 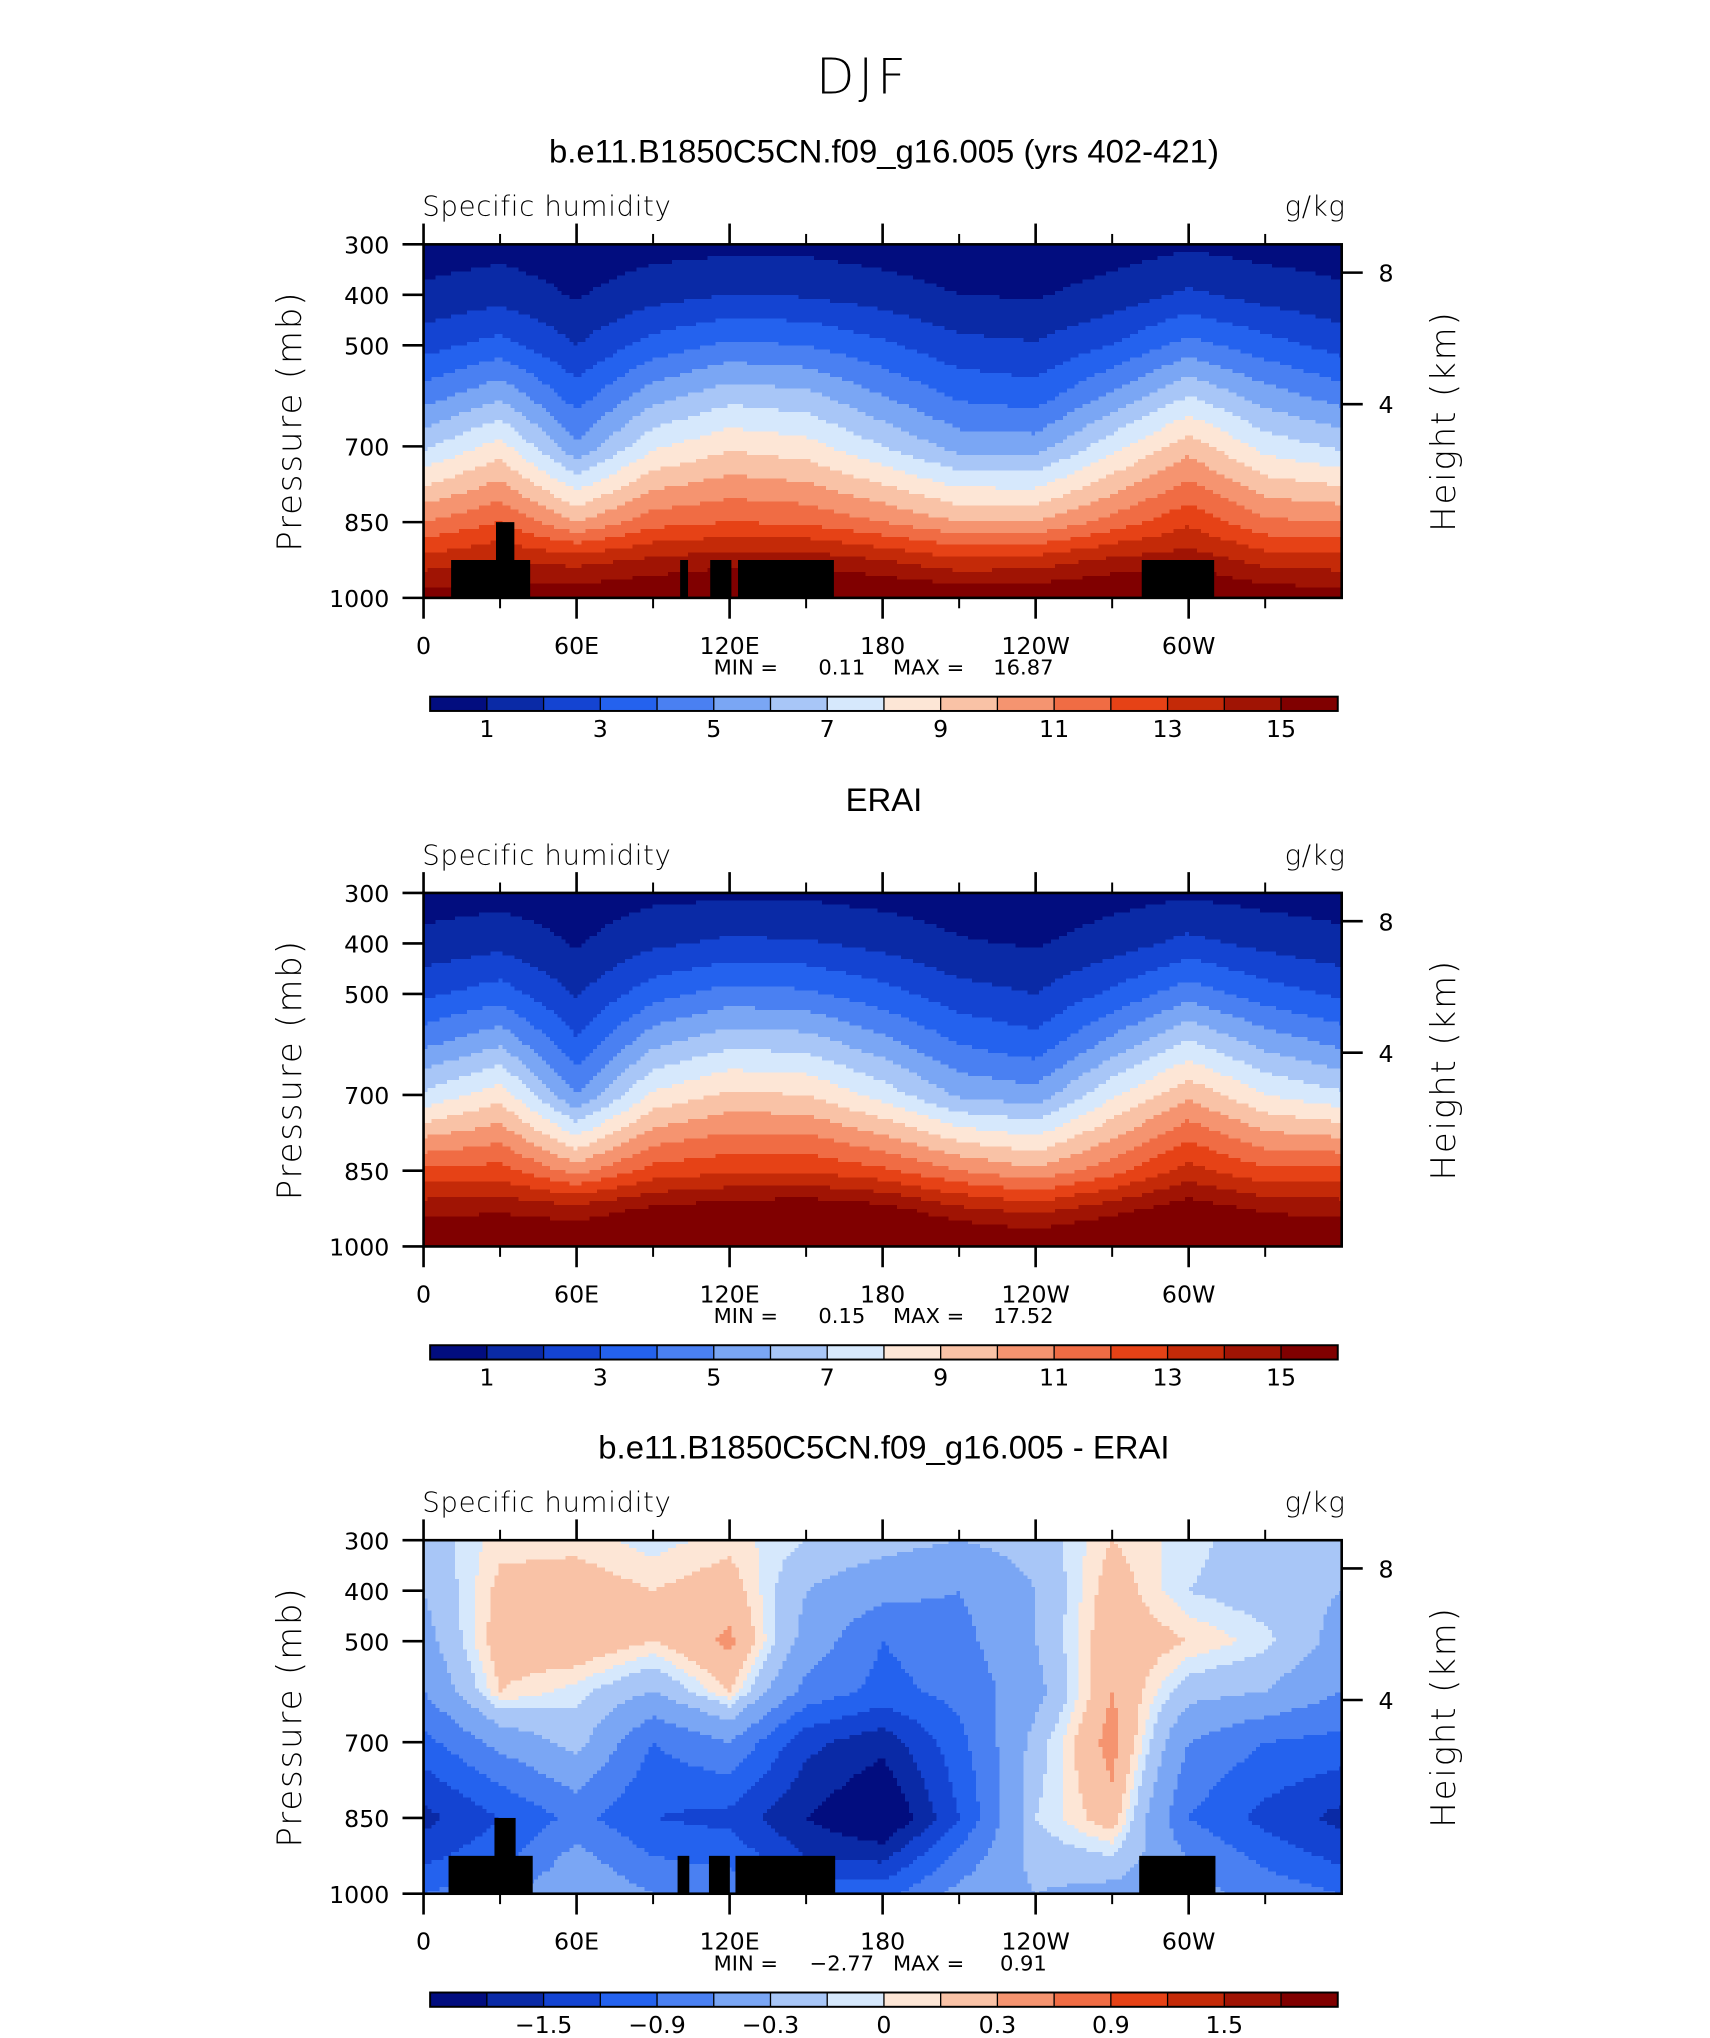 What do you see at coordinates (1035, 646) in the screenshot?
I see `x-tick-label: 120W` at bounding box center [1035, 646].